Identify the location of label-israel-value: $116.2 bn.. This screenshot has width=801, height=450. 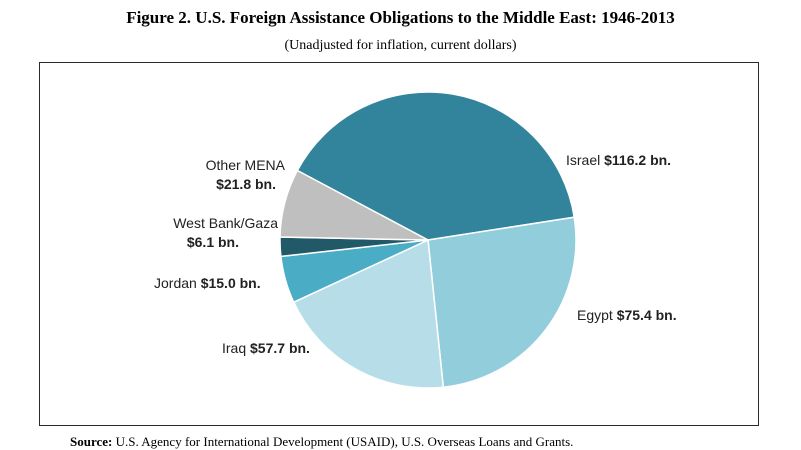
(637, 160).